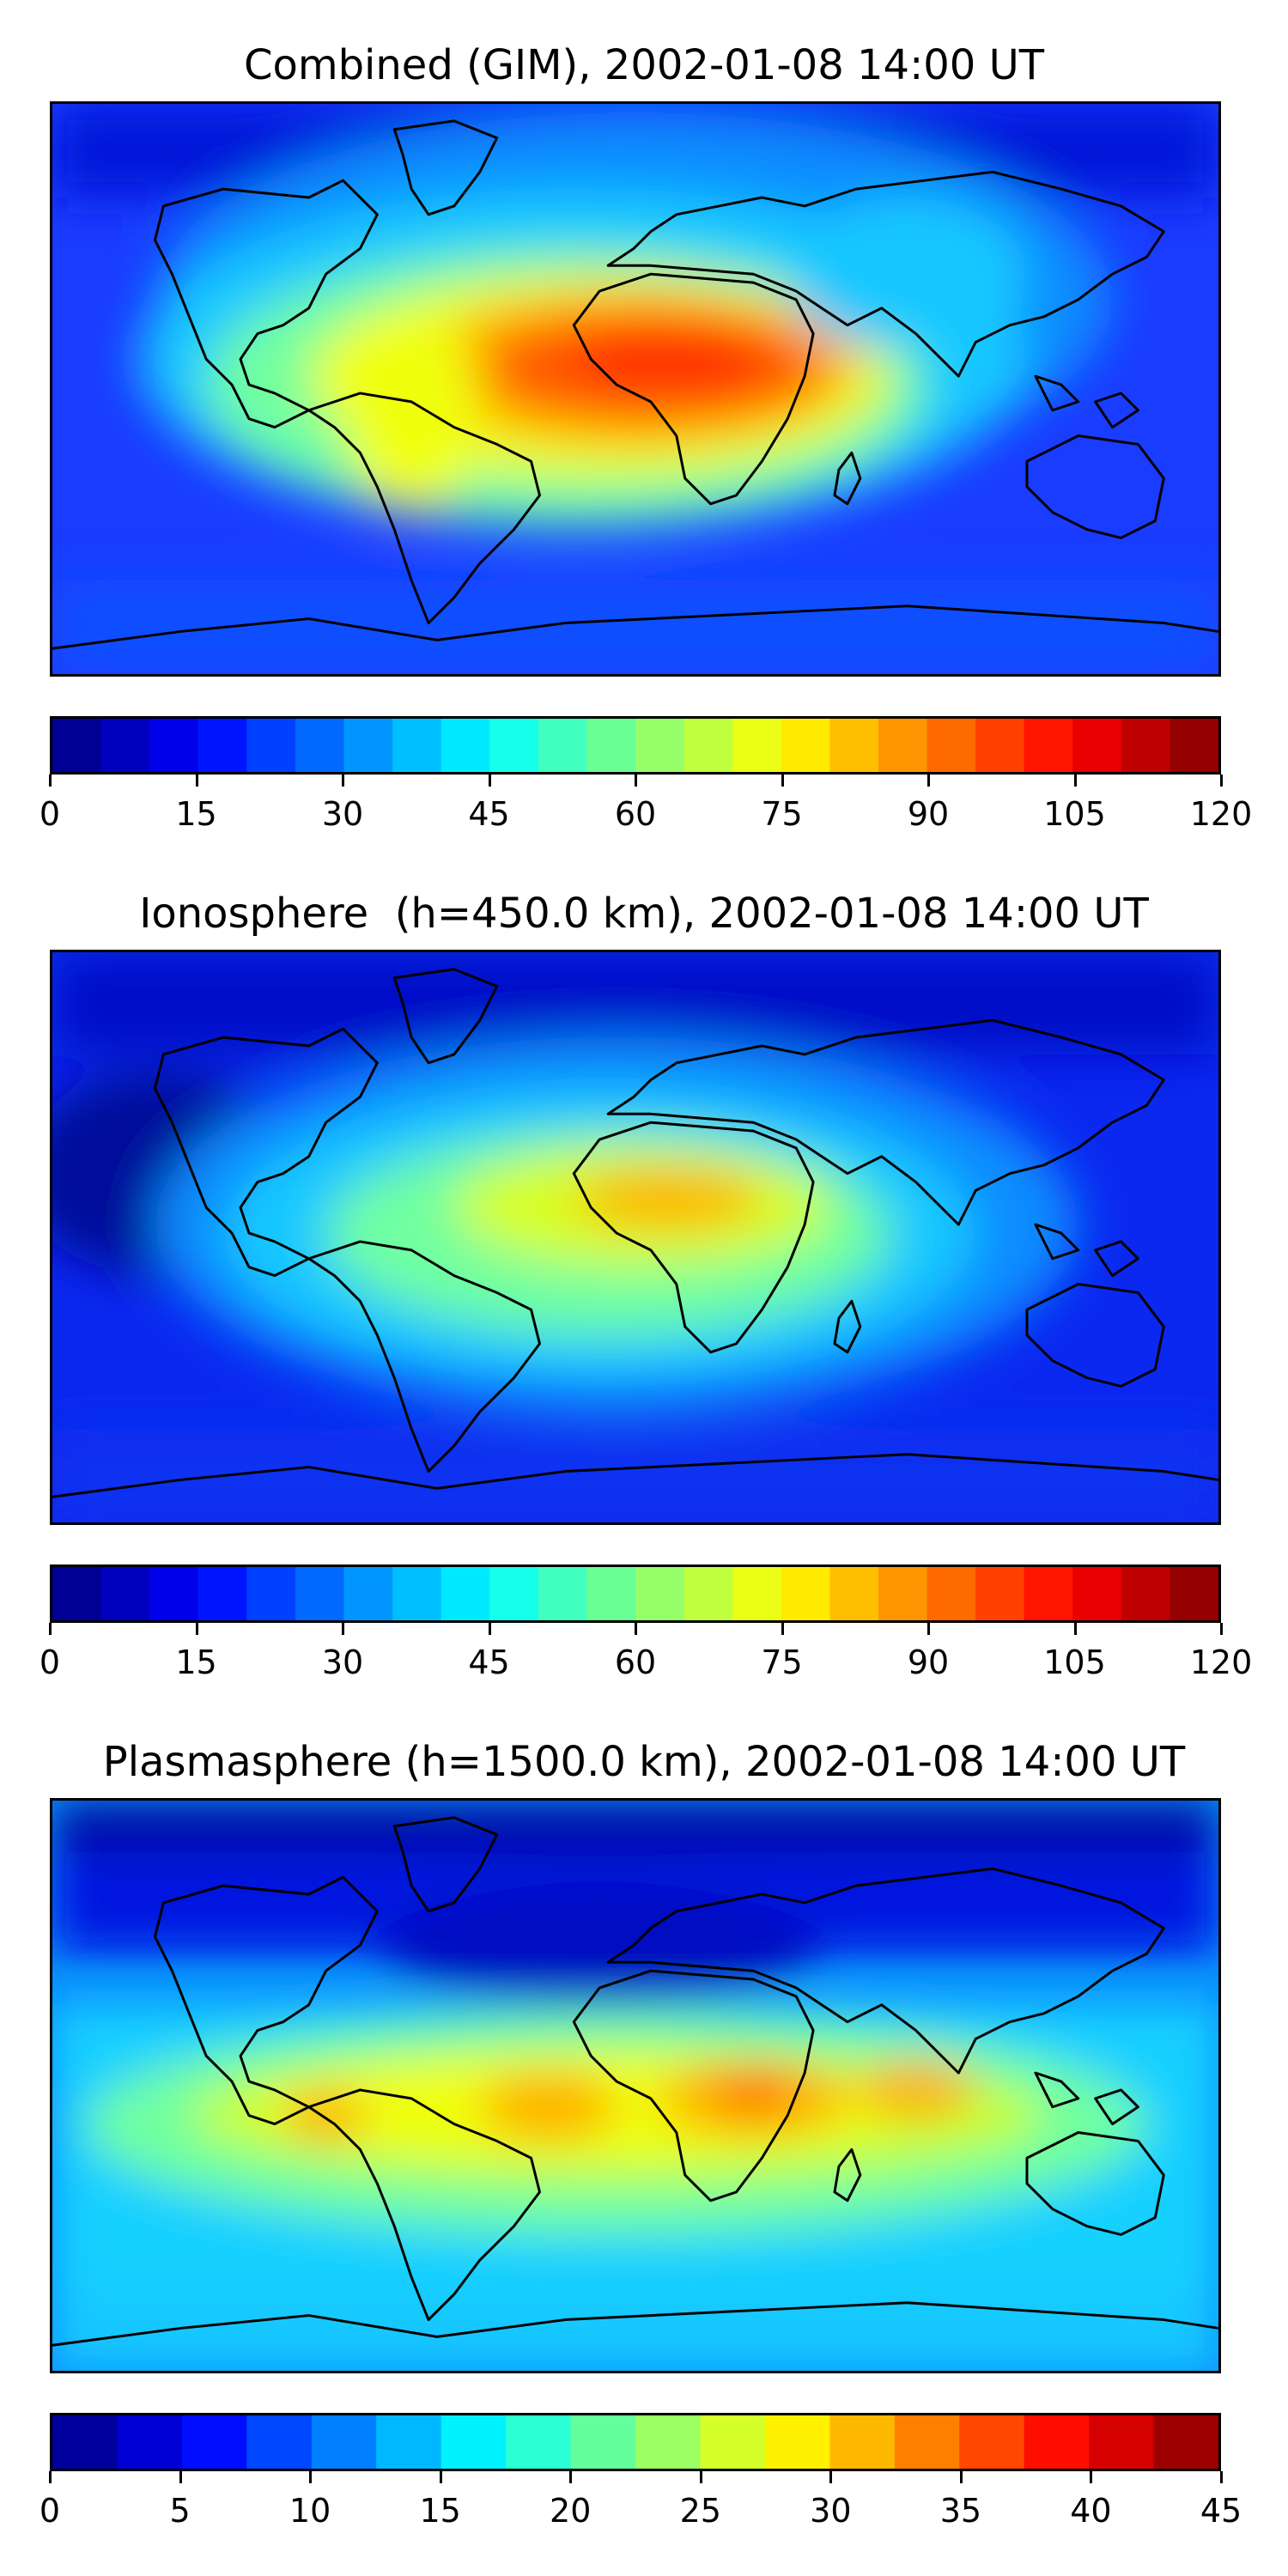  Describe the element at coordinates (636, 814) in the screenshot. I see `colorbar-tick-label: 60` at that location.